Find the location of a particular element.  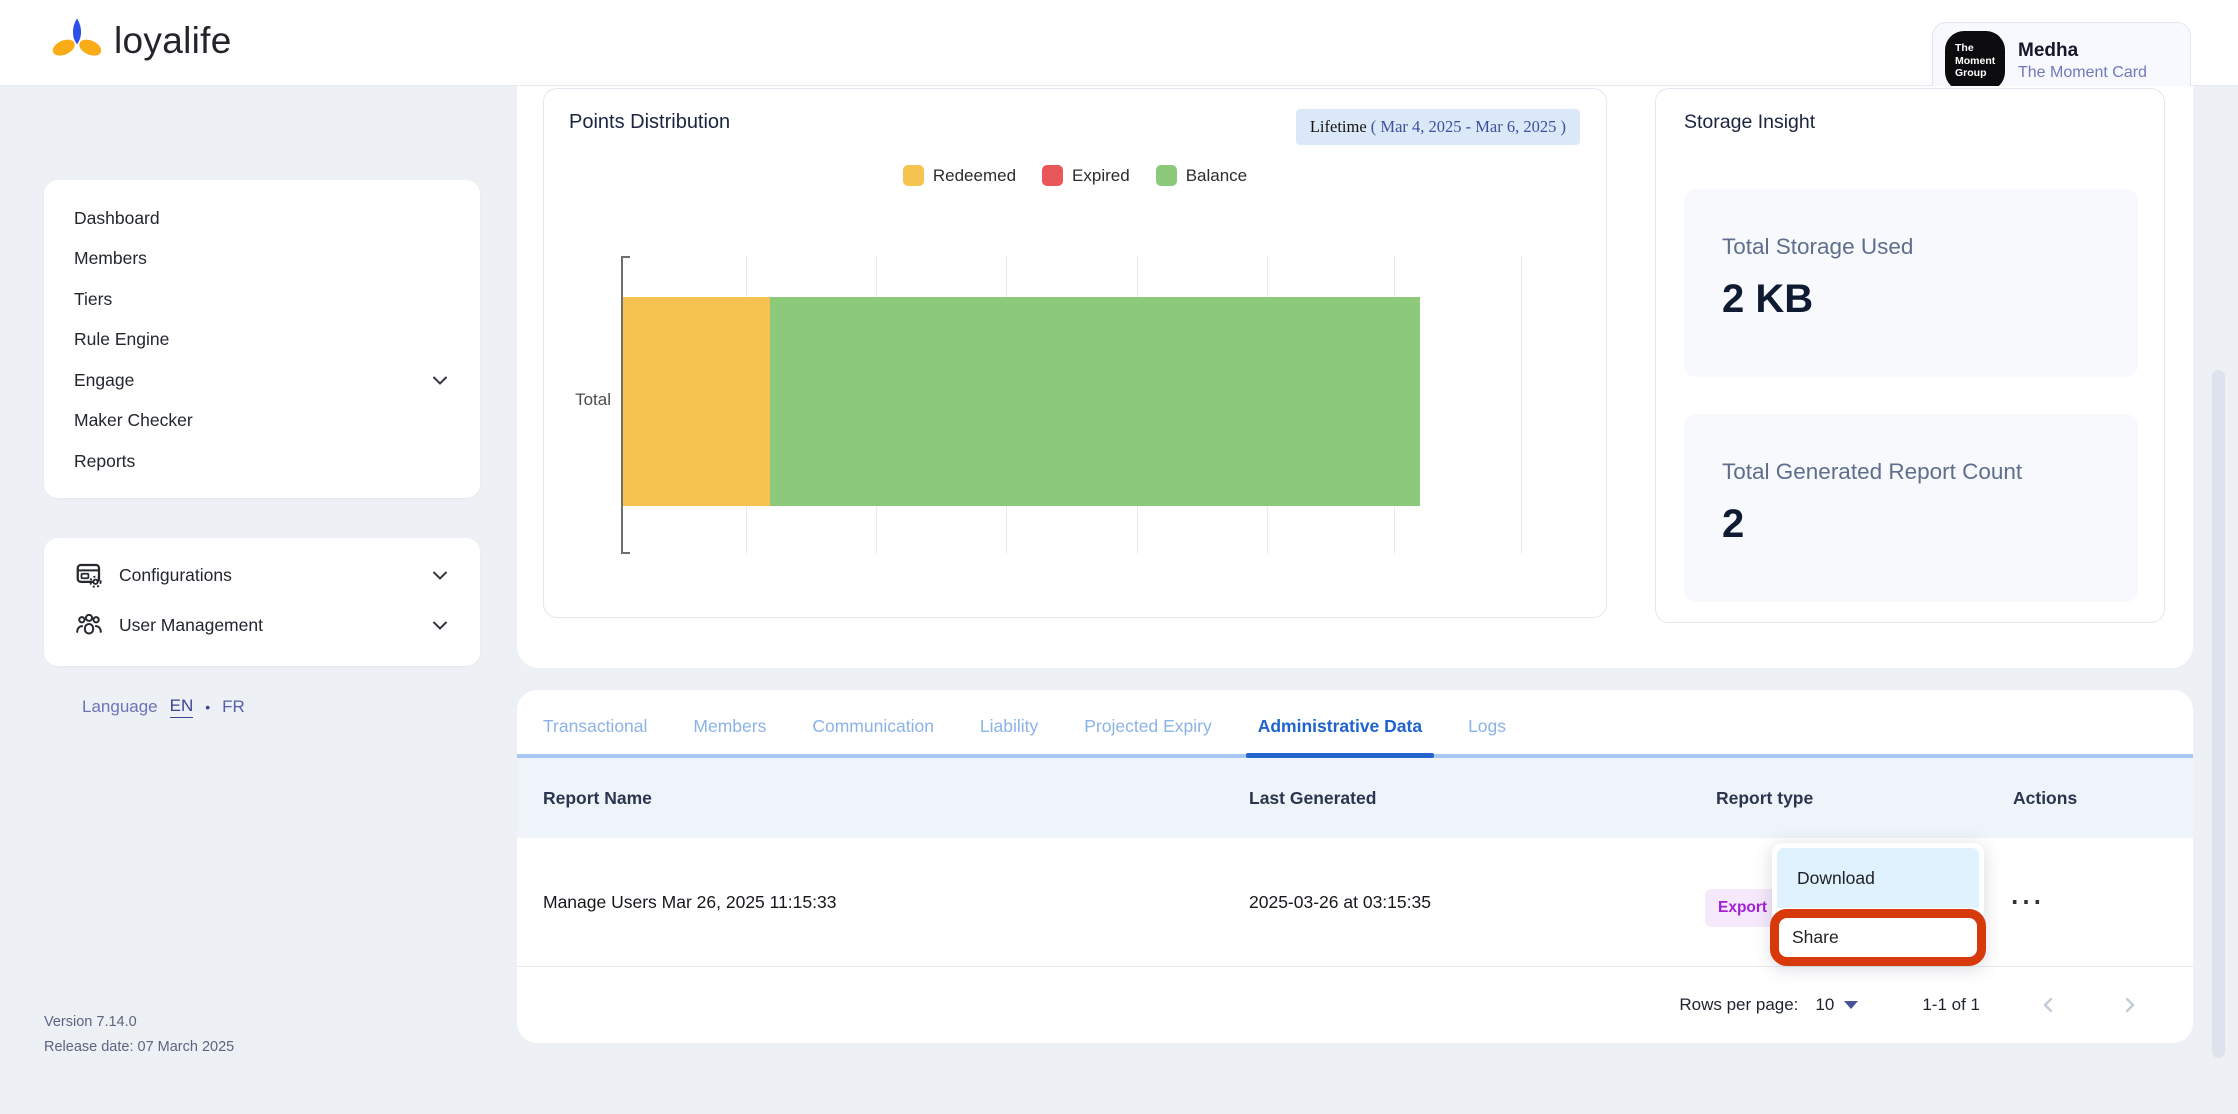

period-filter-badge: Lifetime ( Mar 4, 2025 - Mar 6, 2025 ) is located at coordinates (1437, 127).